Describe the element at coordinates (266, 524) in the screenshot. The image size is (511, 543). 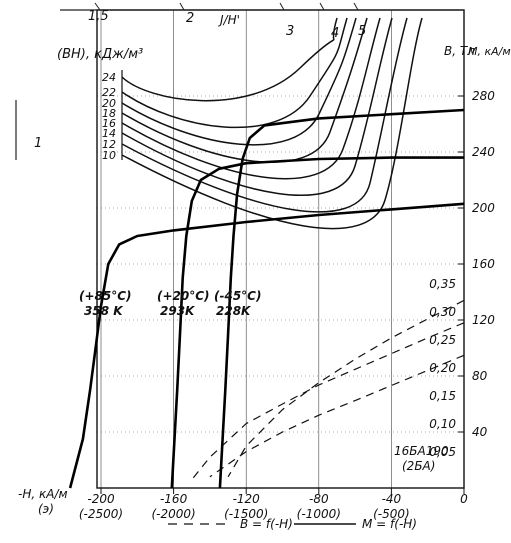
I see `legend-label-b: B = f(-H)` at that location.